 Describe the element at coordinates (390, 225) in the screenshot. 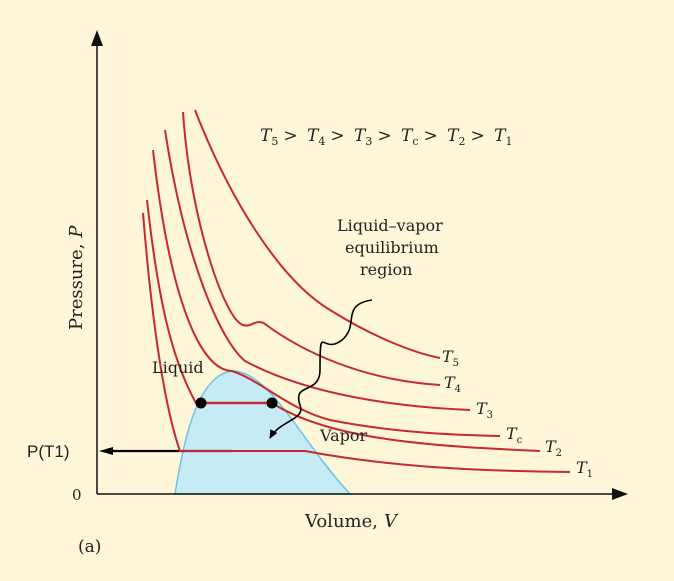

I see `region-label-line1: Liquid–vapor` at that location.